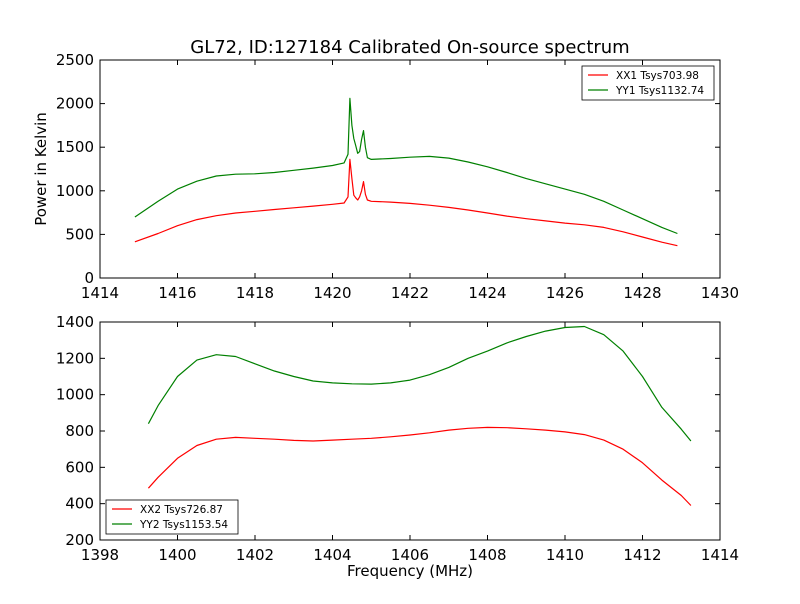 The height and width of the screenshot is (604, 800). Describe the element at coordinates (177, 293) in the screenshot. I see `x-tick-label: 1416` at that location.